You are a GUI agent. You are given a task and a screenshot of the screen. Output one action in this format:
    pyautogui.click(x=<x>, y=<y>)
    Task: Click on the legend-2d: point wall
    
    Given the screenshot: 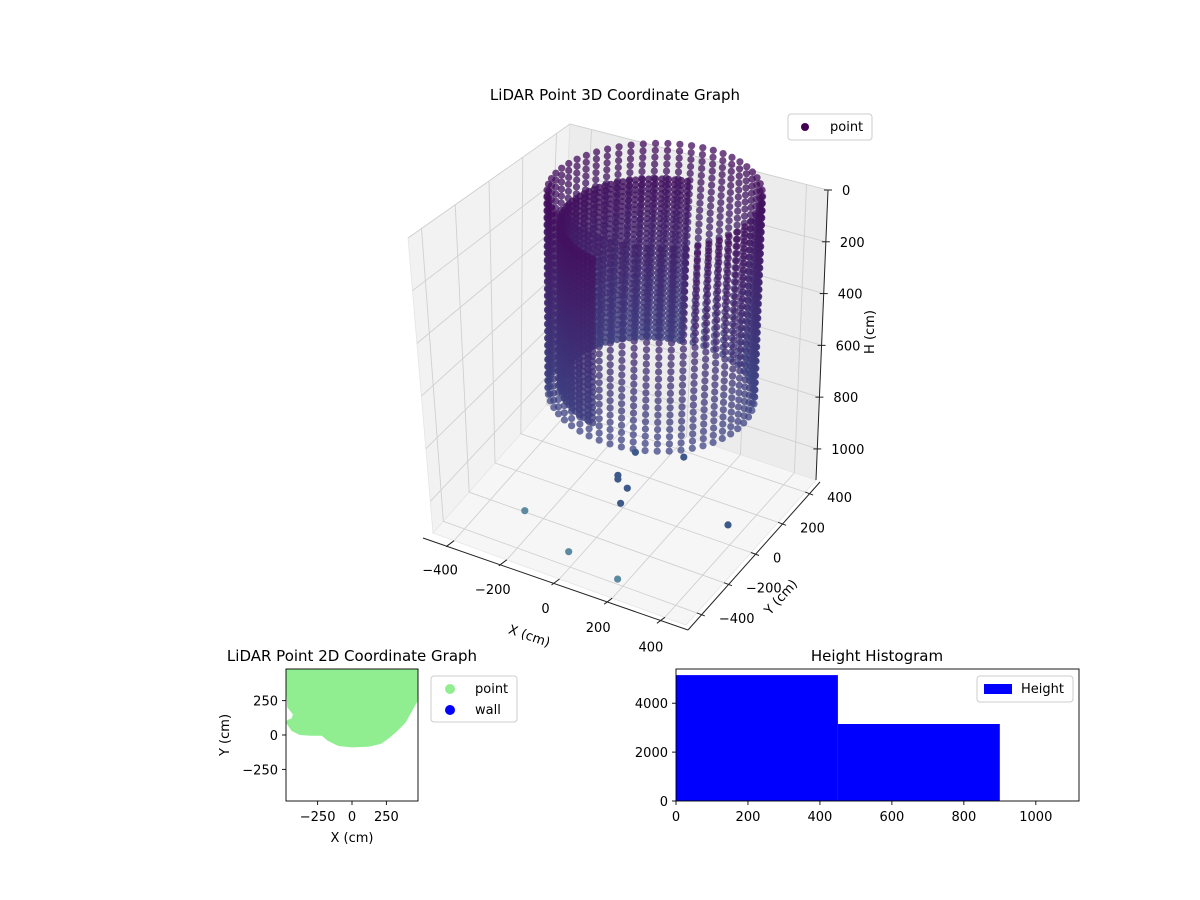 What is the action you would take?
    pyautogui.click(x=474, y=699)
    